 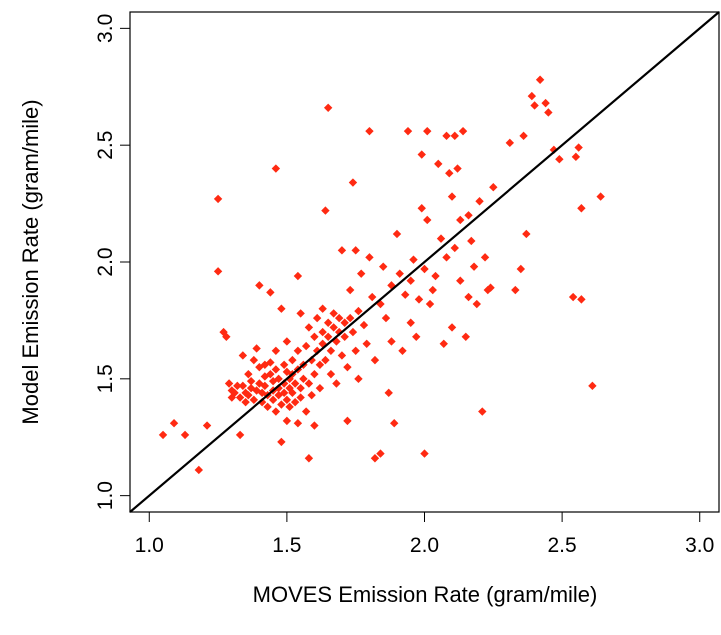 What do you see at coordinates (112, 262) in the screenshot?
I see `y-axis: 1.0 1.5 2.0 2.5 3.0` at bounding box center [112, 262].